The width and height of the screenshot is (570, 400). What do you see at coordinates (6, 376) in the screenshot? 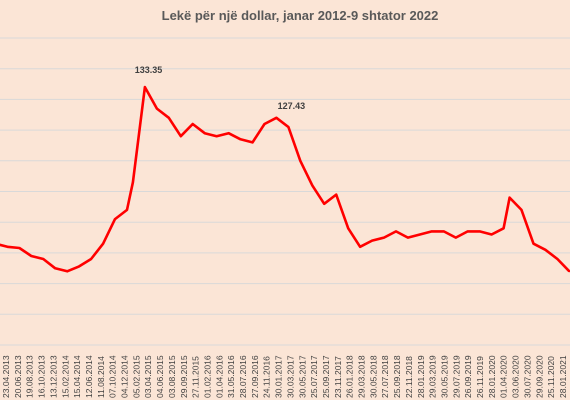
I see `x-tick-label: 23.04.2013` at bounding box center [6, 376].